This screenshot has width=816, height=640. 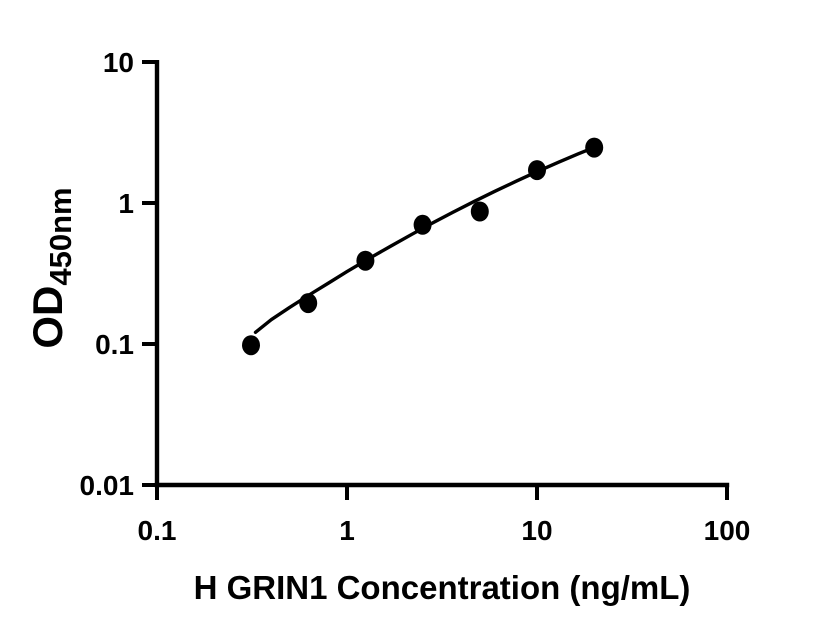 I want to click on y-tick-label: 10, so click(x=118, y=62).